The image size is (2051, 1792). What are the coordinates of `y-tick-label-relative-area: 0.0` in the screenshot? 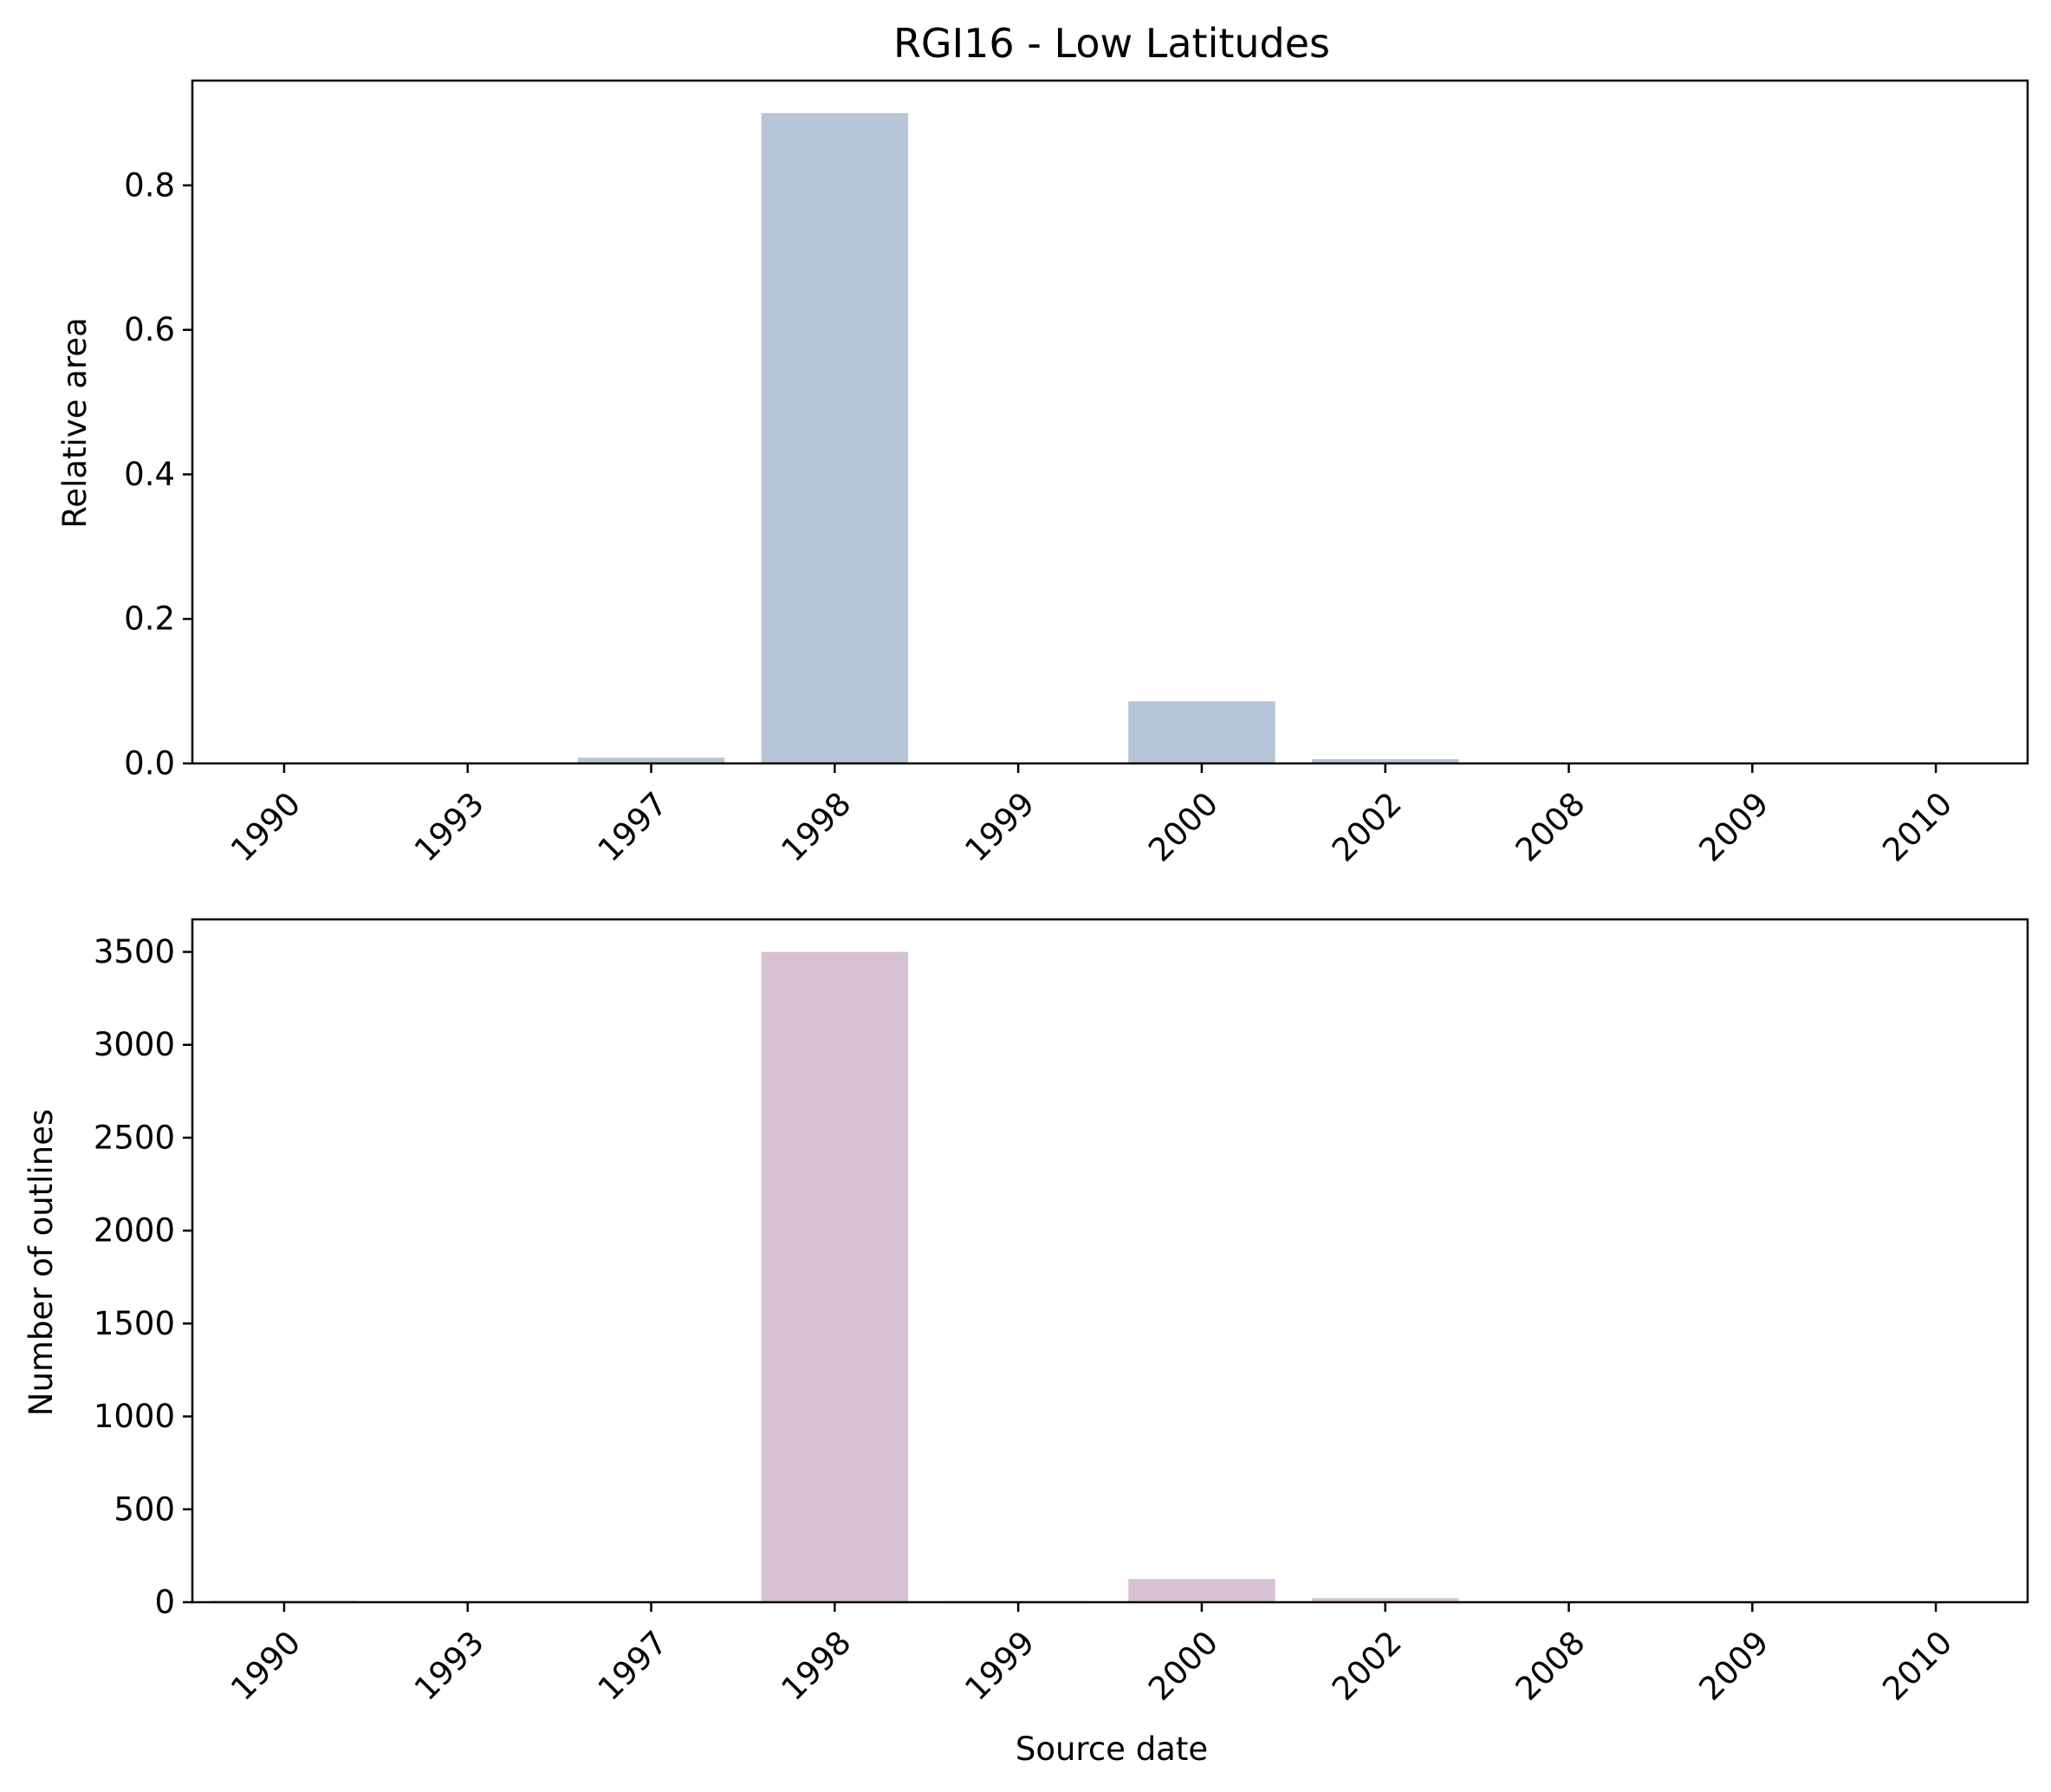 It's located at (150, 763).